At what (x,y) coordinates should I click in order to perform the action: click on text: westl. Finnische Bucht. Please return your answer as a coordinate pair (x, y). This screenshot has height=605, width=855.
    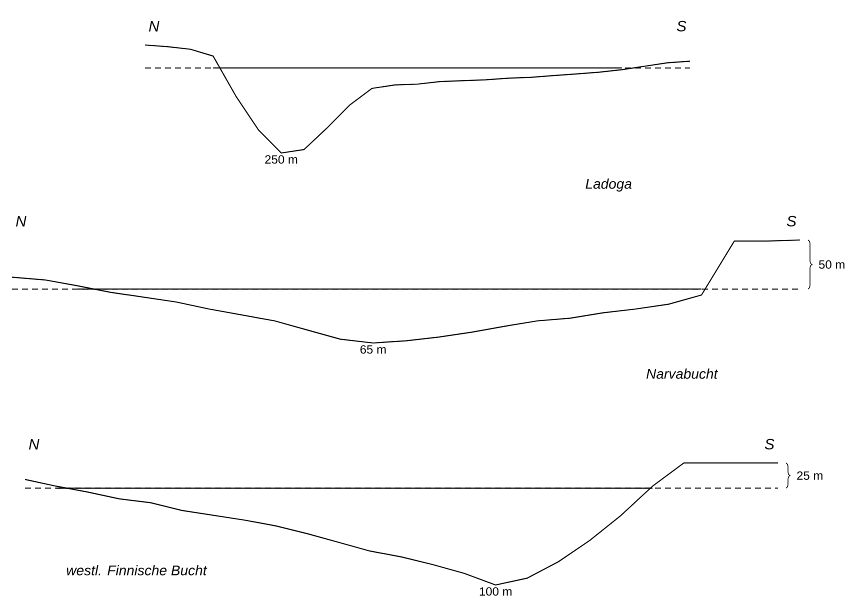
    Looking at the image, I should click on (137, 570).